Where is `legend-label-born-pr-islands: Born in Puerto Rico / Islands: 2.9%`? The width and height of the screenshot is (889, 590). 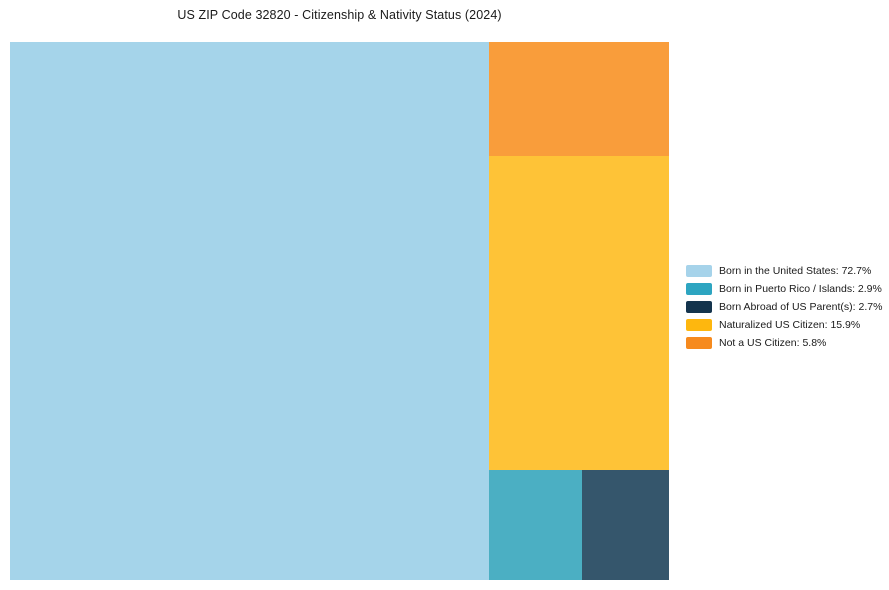
legend-label-born-pr-islands: Born in Puerto Rico / Islands: 2.9% is located at coordinates (800, 289).